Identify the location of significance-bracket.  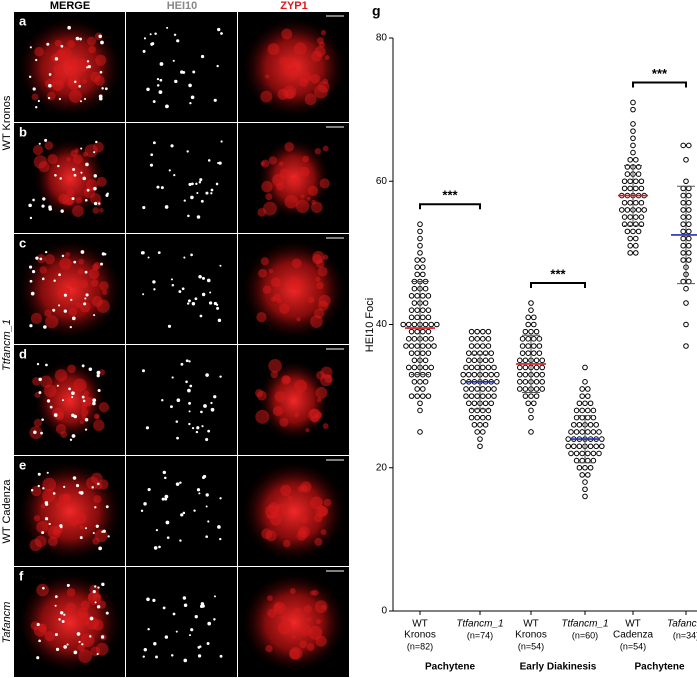
(450, 206).